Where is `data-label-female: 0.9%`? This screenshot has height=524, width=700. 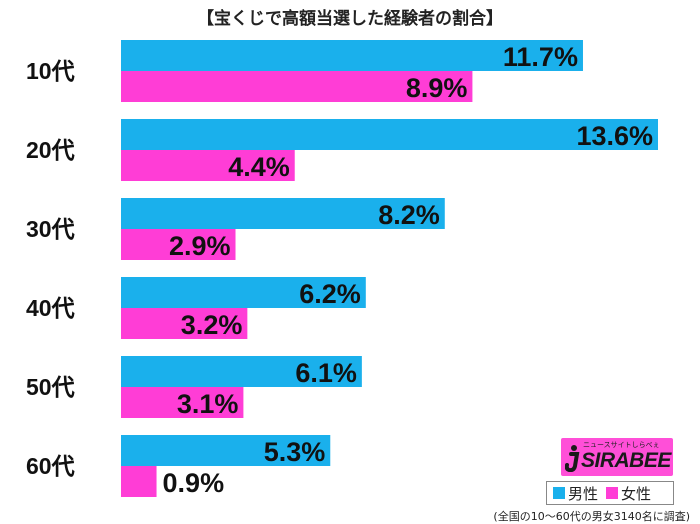
data-label-female: 0.9% is located at coordinates (194, 483).